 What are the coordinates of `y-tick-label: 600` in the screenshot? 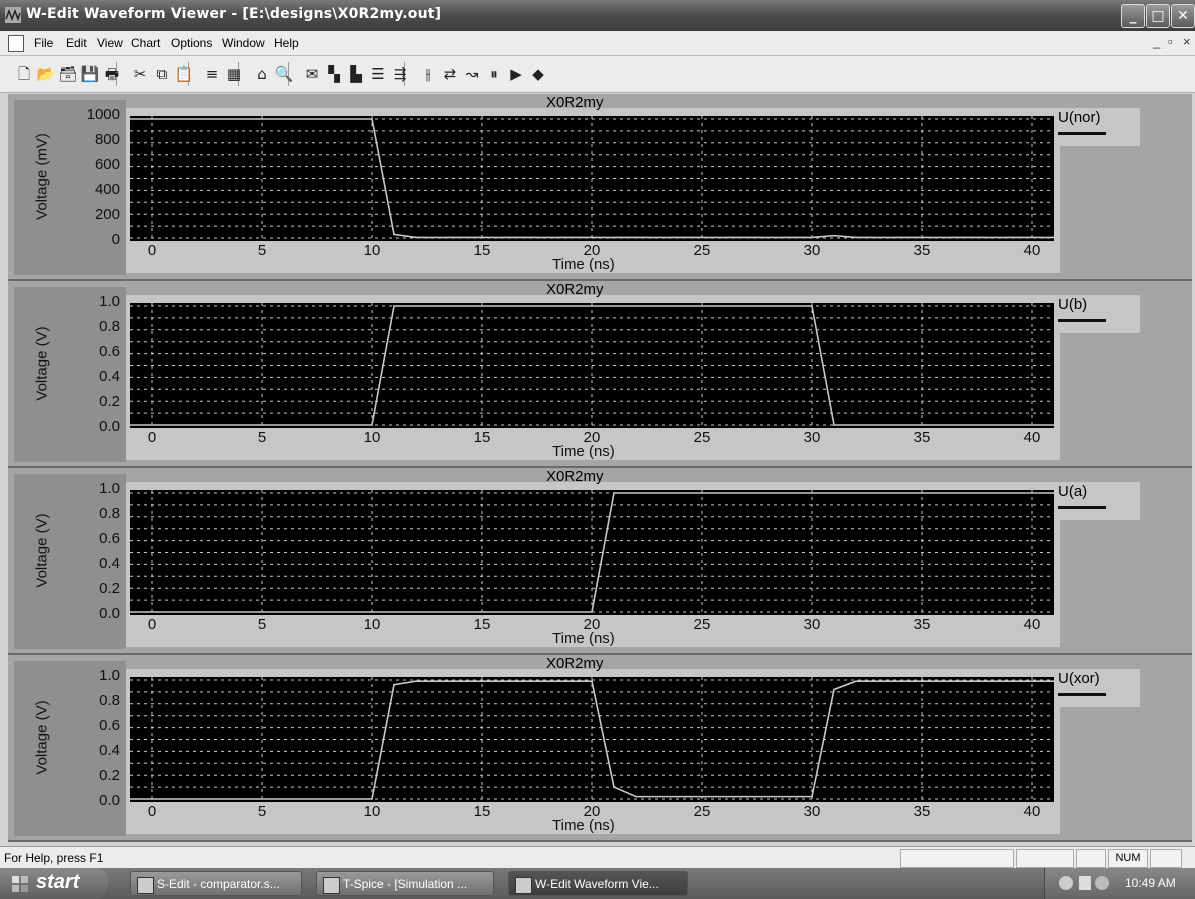 It's located at (107, 164).